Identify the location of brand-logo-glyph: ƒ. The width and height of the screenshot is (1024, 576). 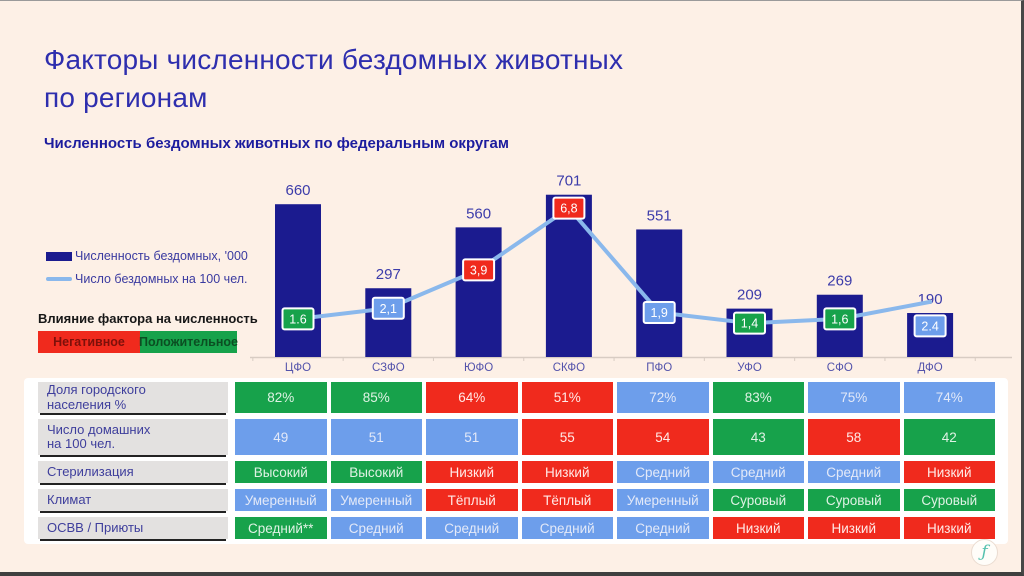
(984, 552).